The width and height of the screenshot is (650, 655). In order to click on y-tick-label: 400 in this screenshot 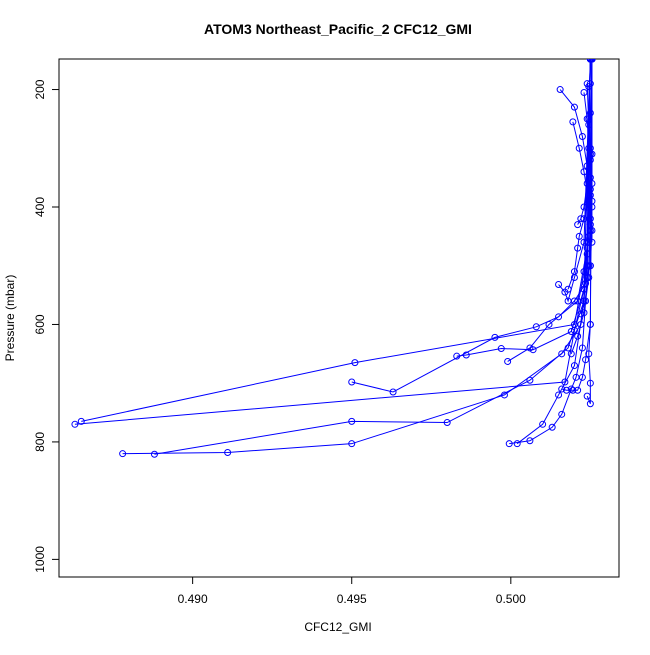, I will do `click(40, 207)`.